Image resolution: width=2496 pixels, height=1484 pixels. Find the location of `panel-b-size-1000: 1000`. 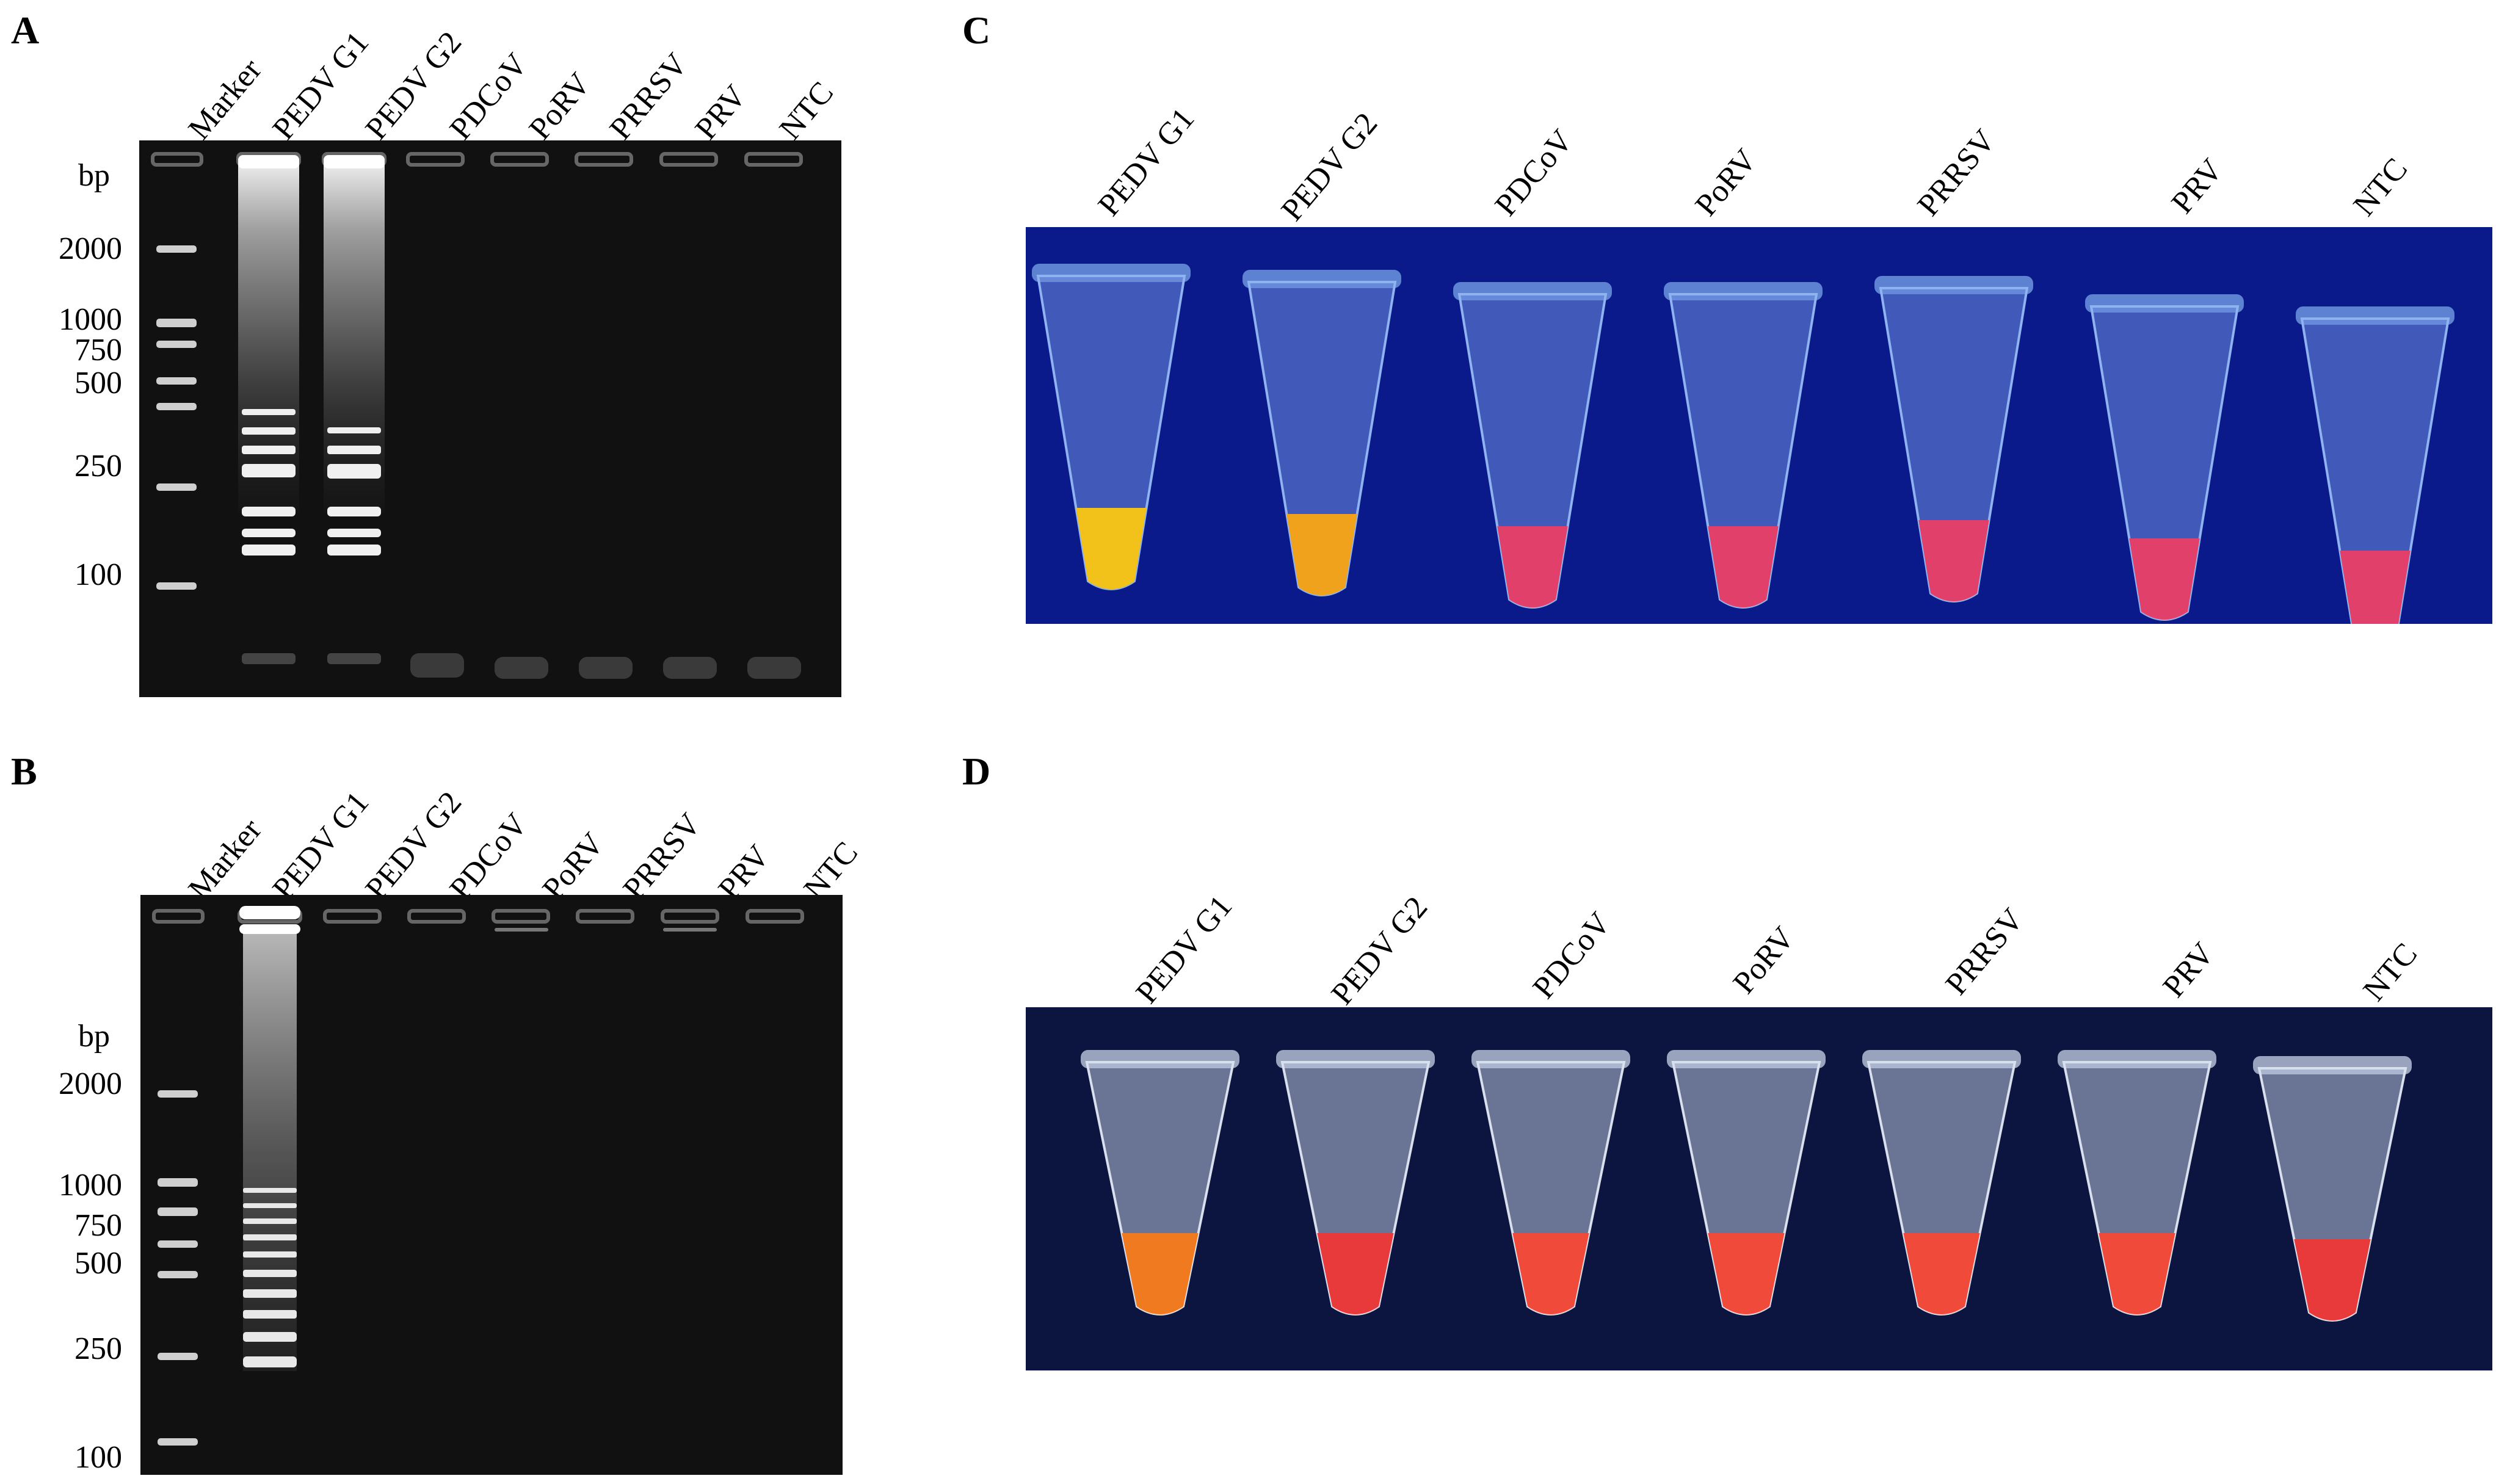

panel-b-size-1000: 1000 is located at coordinates (90, 1185).